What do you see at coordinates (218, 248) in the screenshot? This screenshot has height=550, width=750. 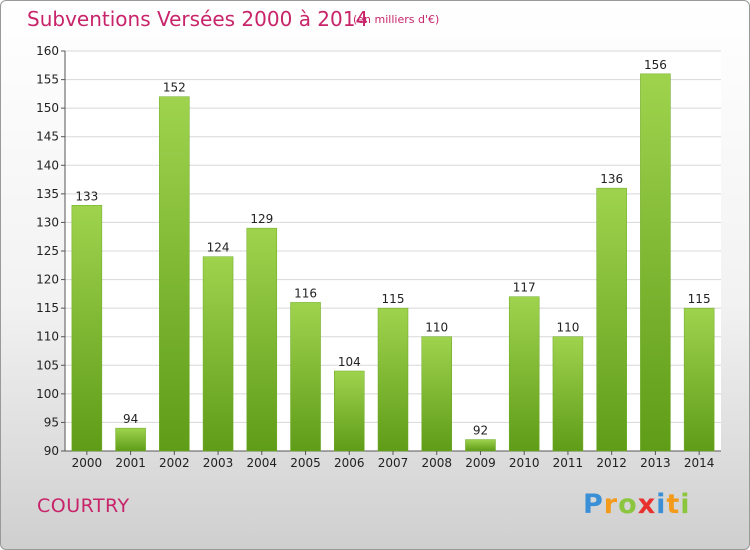 I see `data-label: 124` at bounding box center [218, 248].